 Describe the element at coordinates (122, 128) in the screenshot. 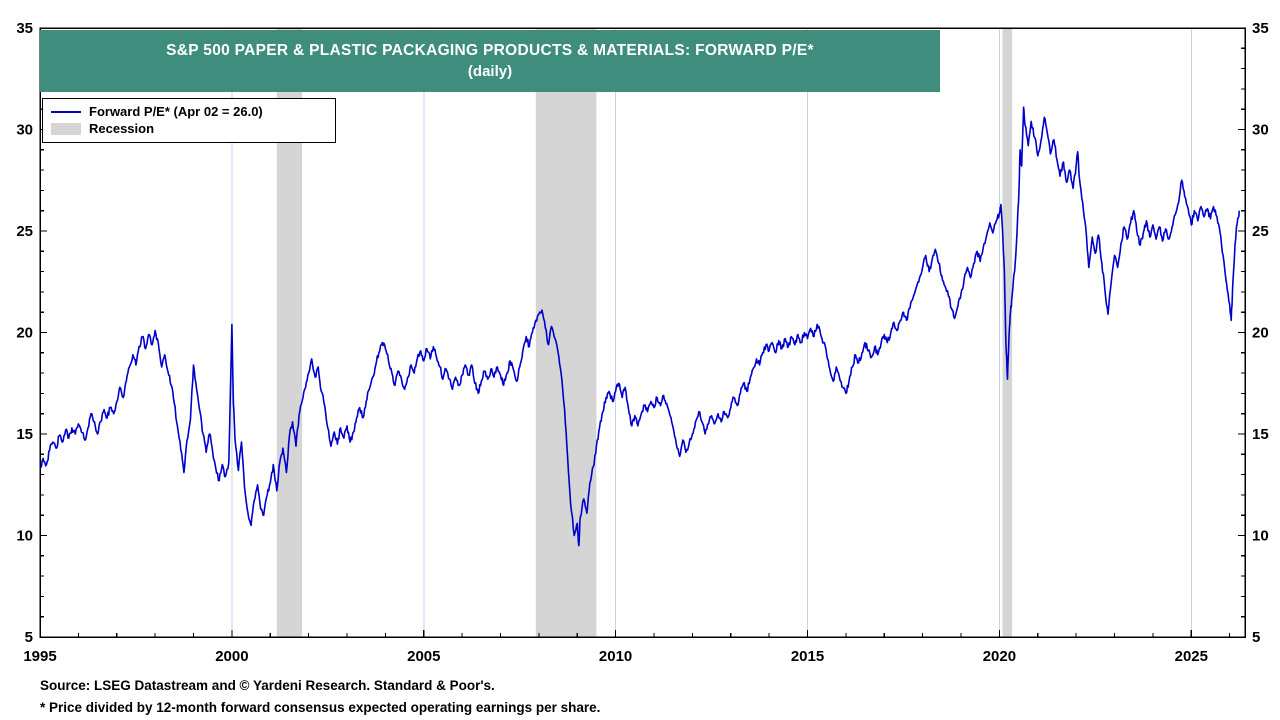

I see `legend-recession-label: Recession` at that location.